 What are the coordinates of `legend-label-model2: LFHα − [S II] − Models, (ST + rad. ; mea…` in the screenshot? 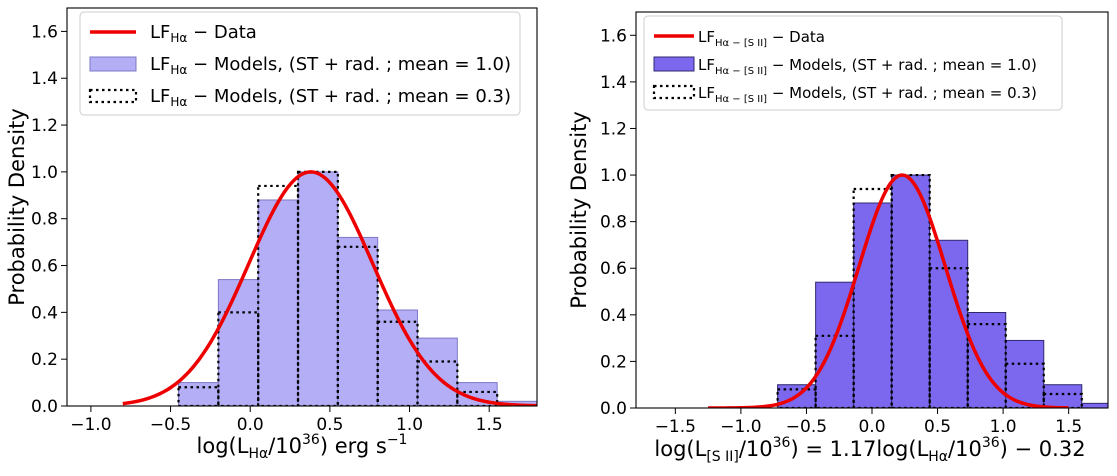 It's located at (867, 94).